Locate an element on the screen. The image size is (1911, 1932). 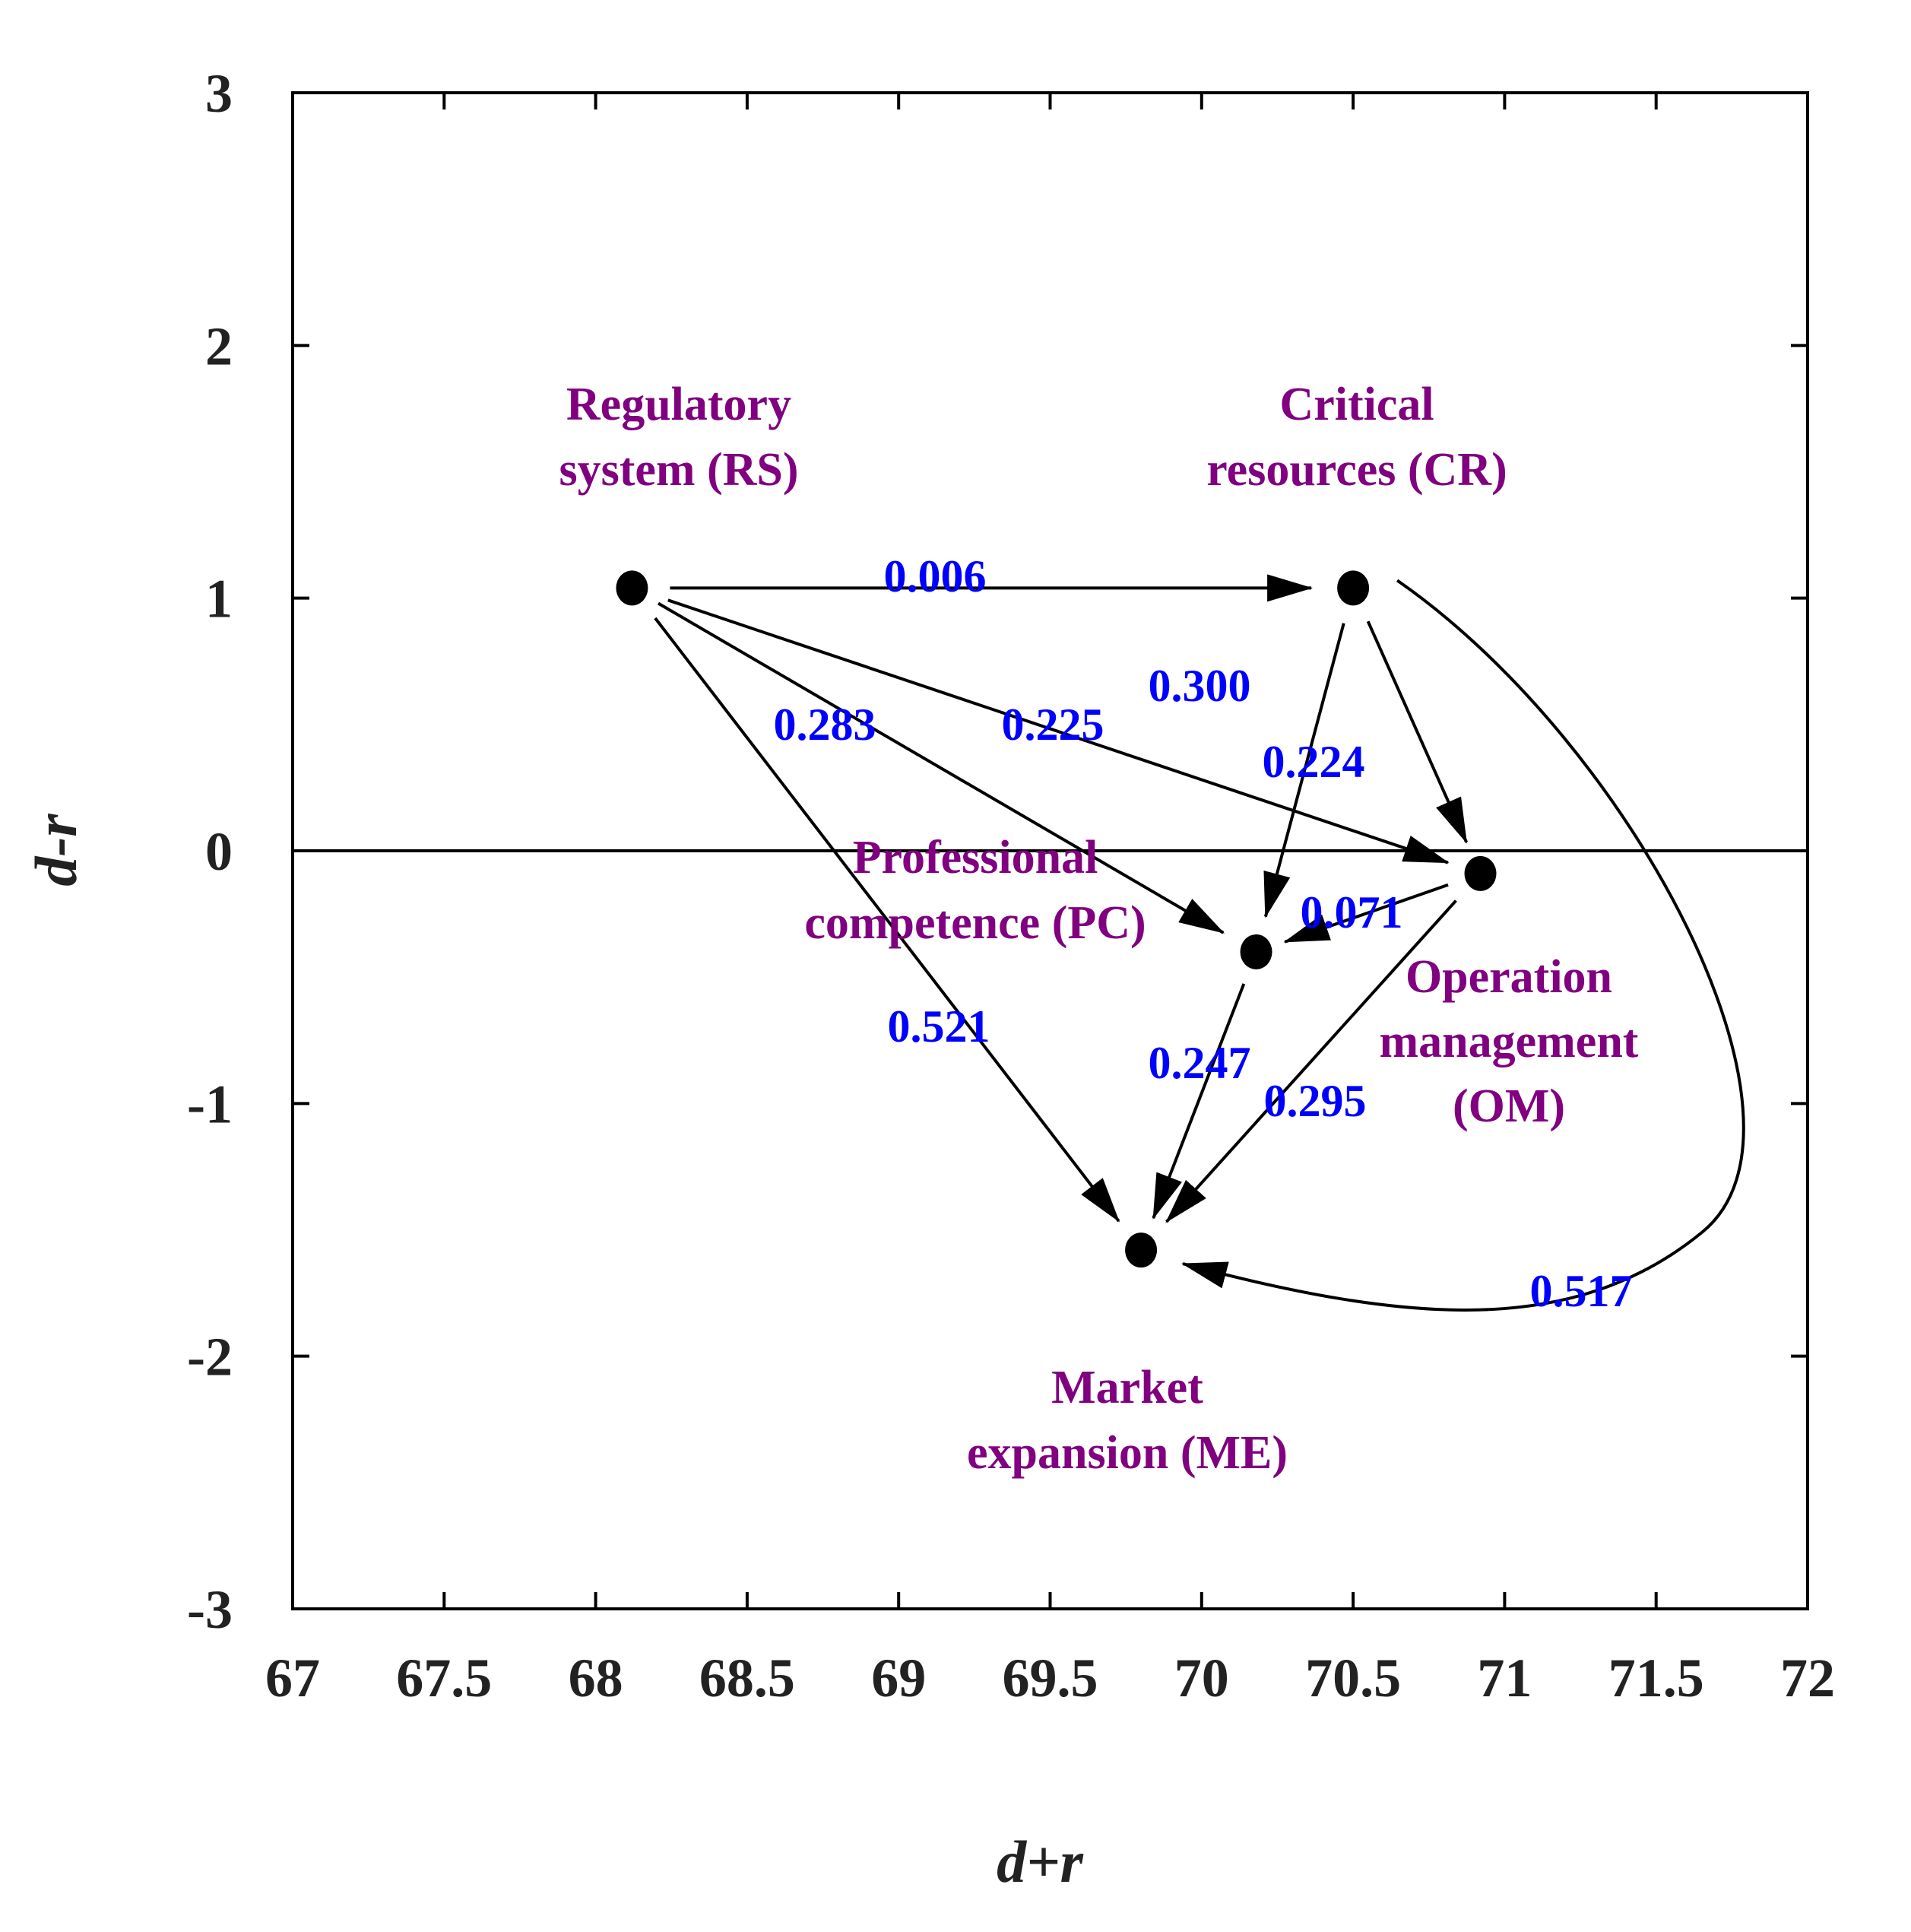
edge-weight-label: 0.517 is located at coordinates (1581, 1291).